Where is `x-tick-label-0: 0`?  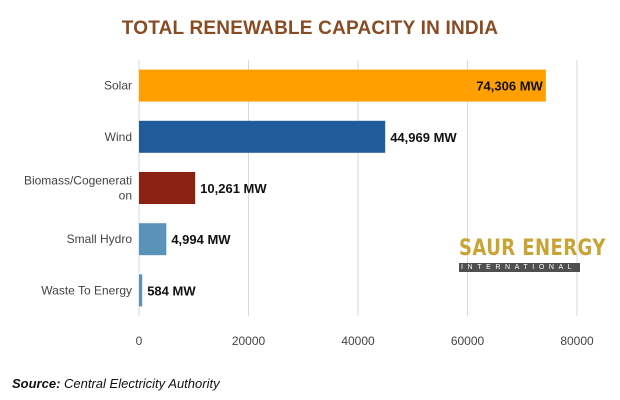
x-tick-label-0: 0 is located at coordinates (139, 341).